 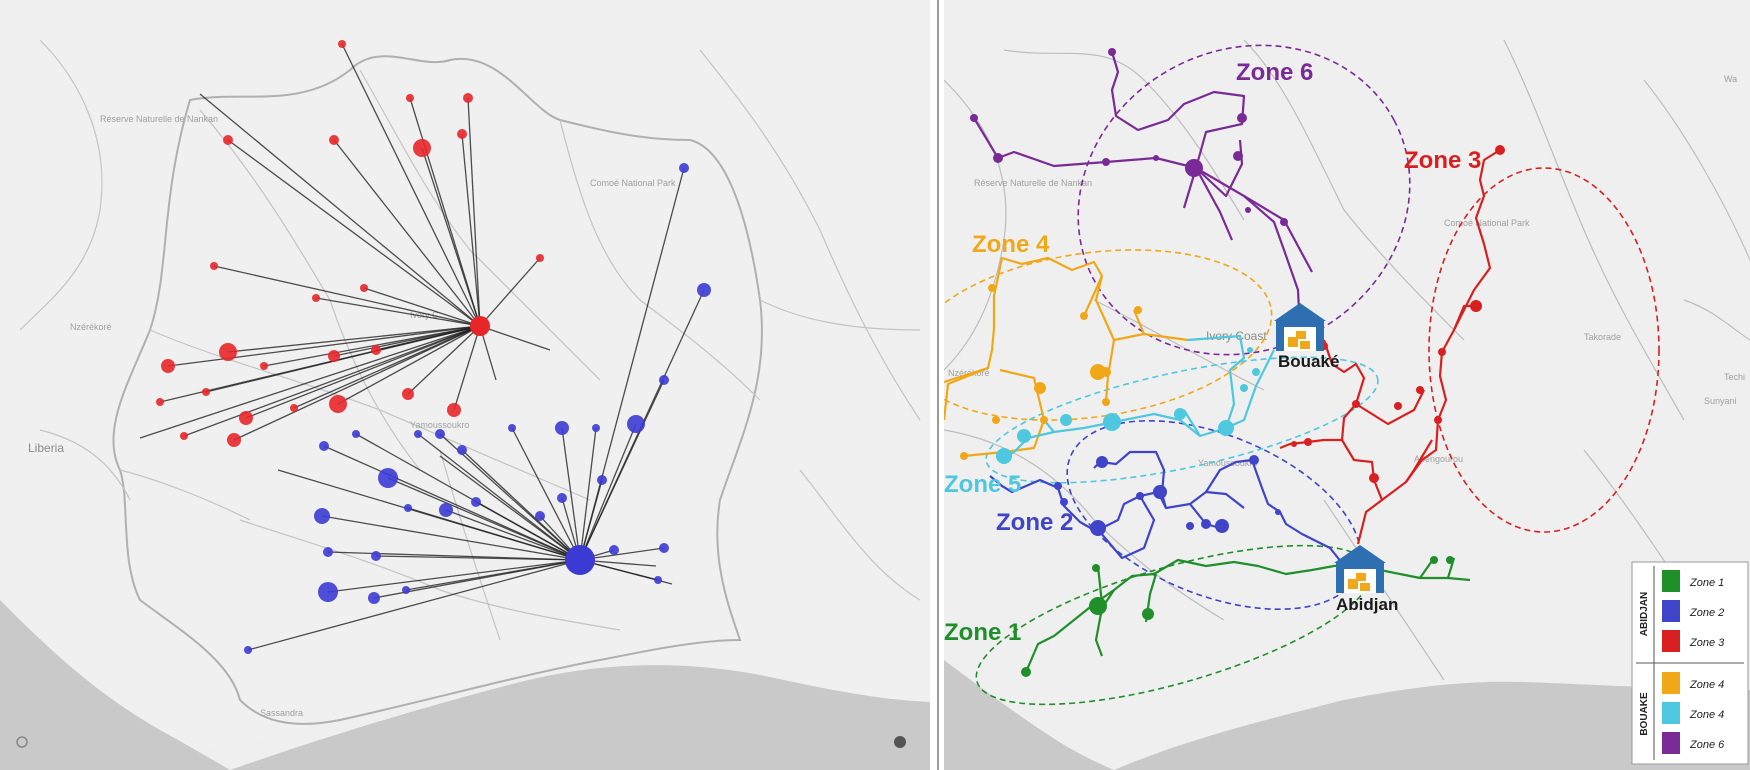 What do you see at coordinates (1442, 160) in the screenshot?
I see `zone-3-label: Zone 3` at bounding box center [1442, 160].